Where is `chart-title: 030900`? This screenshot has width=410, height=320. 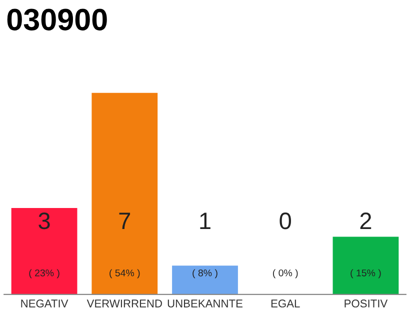
chart-title: 030900 is located at coordinates (57, 19).